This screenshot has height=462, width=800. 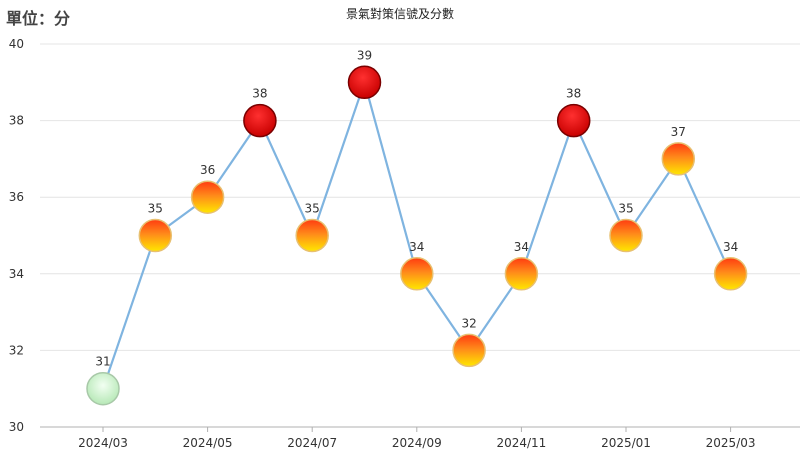 I want to click on y-tick-label: 40, so click(x=16, y=44).